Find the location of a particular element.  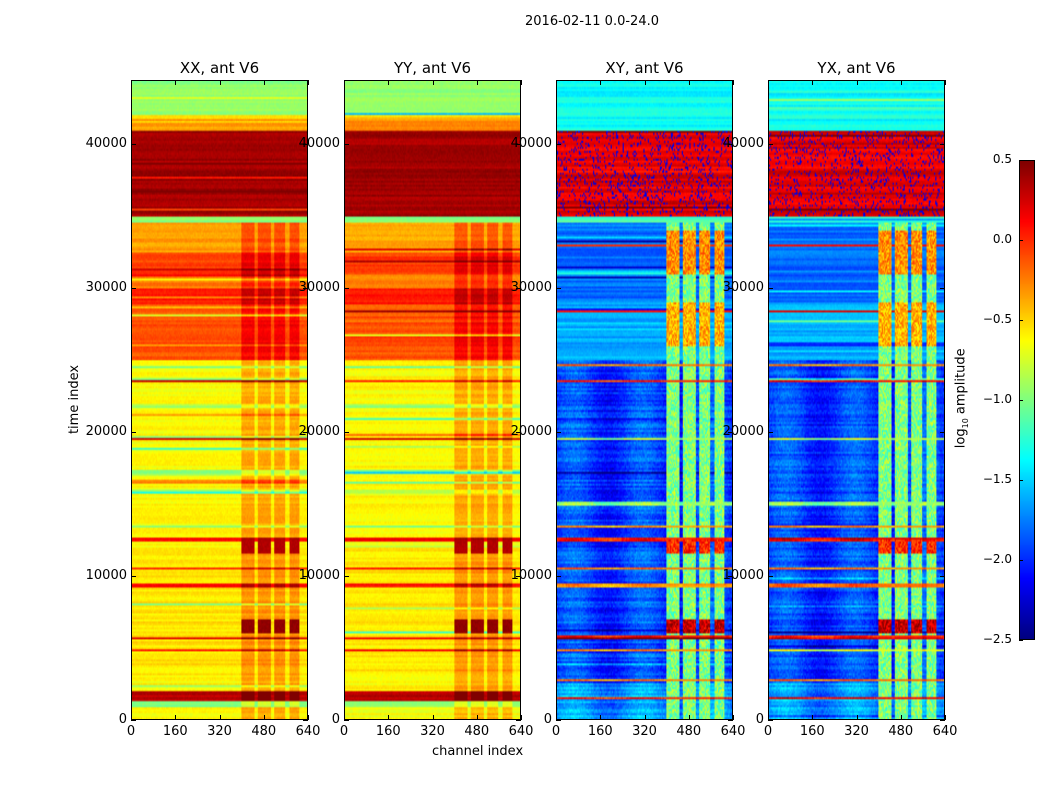

figure-title: 2016-02-11 0.0-24.0 is located at coordinates (592, 21).